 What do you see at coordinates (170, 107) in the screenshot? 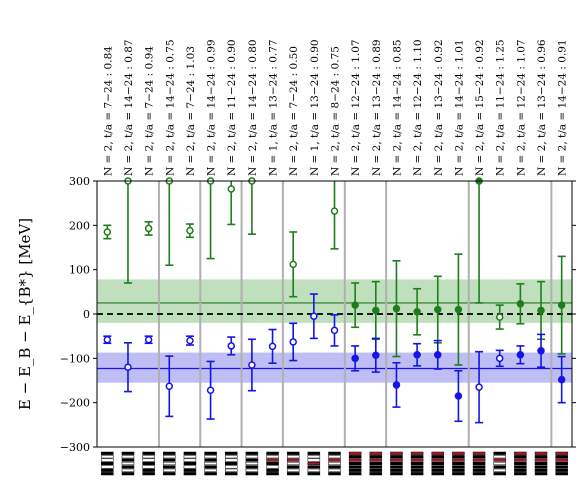
I see `column-label: N = 2, t/a = 14−24 : 0.75` at bounding box center [170, 107].